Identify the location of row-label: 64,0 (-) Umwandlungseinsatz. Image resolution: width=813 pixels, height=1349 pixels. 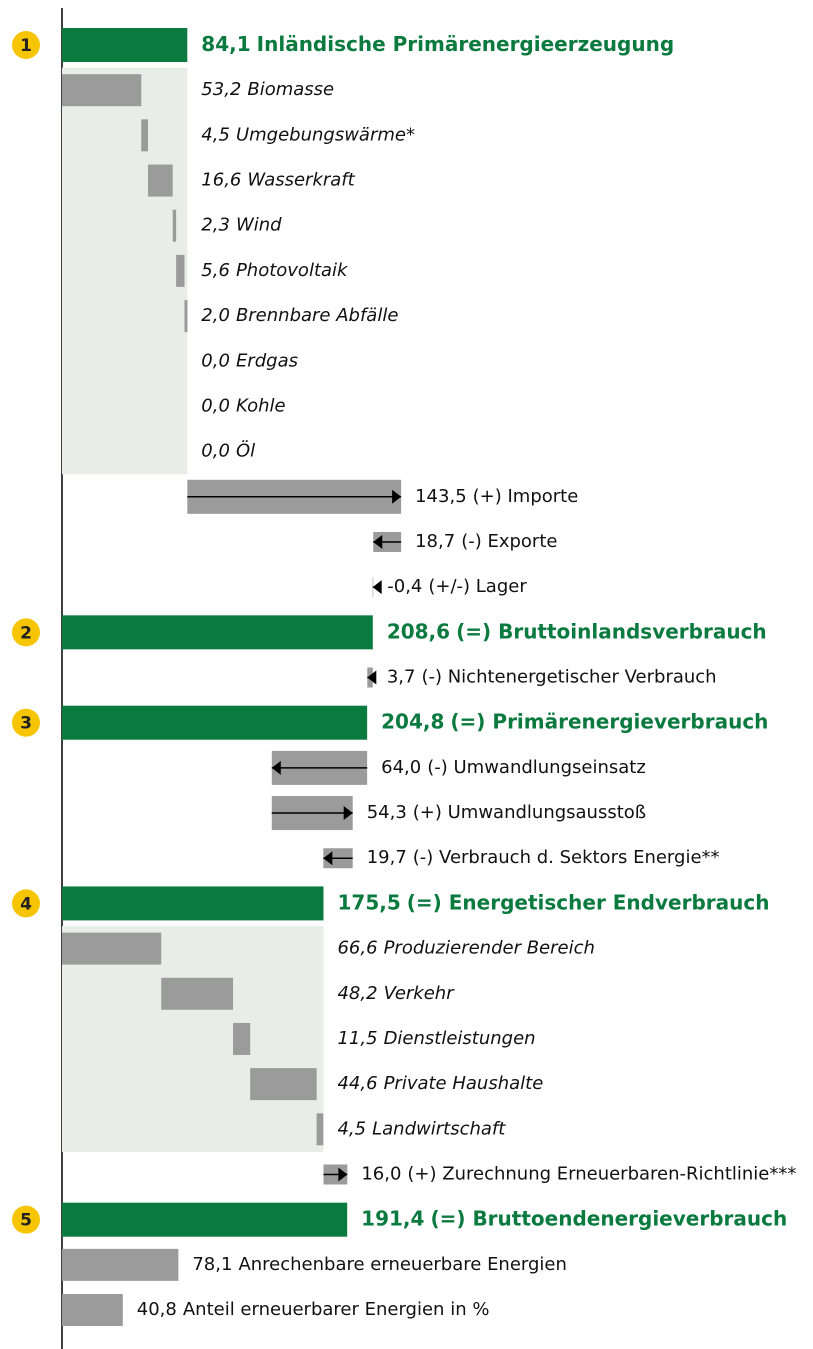
(513, 767).